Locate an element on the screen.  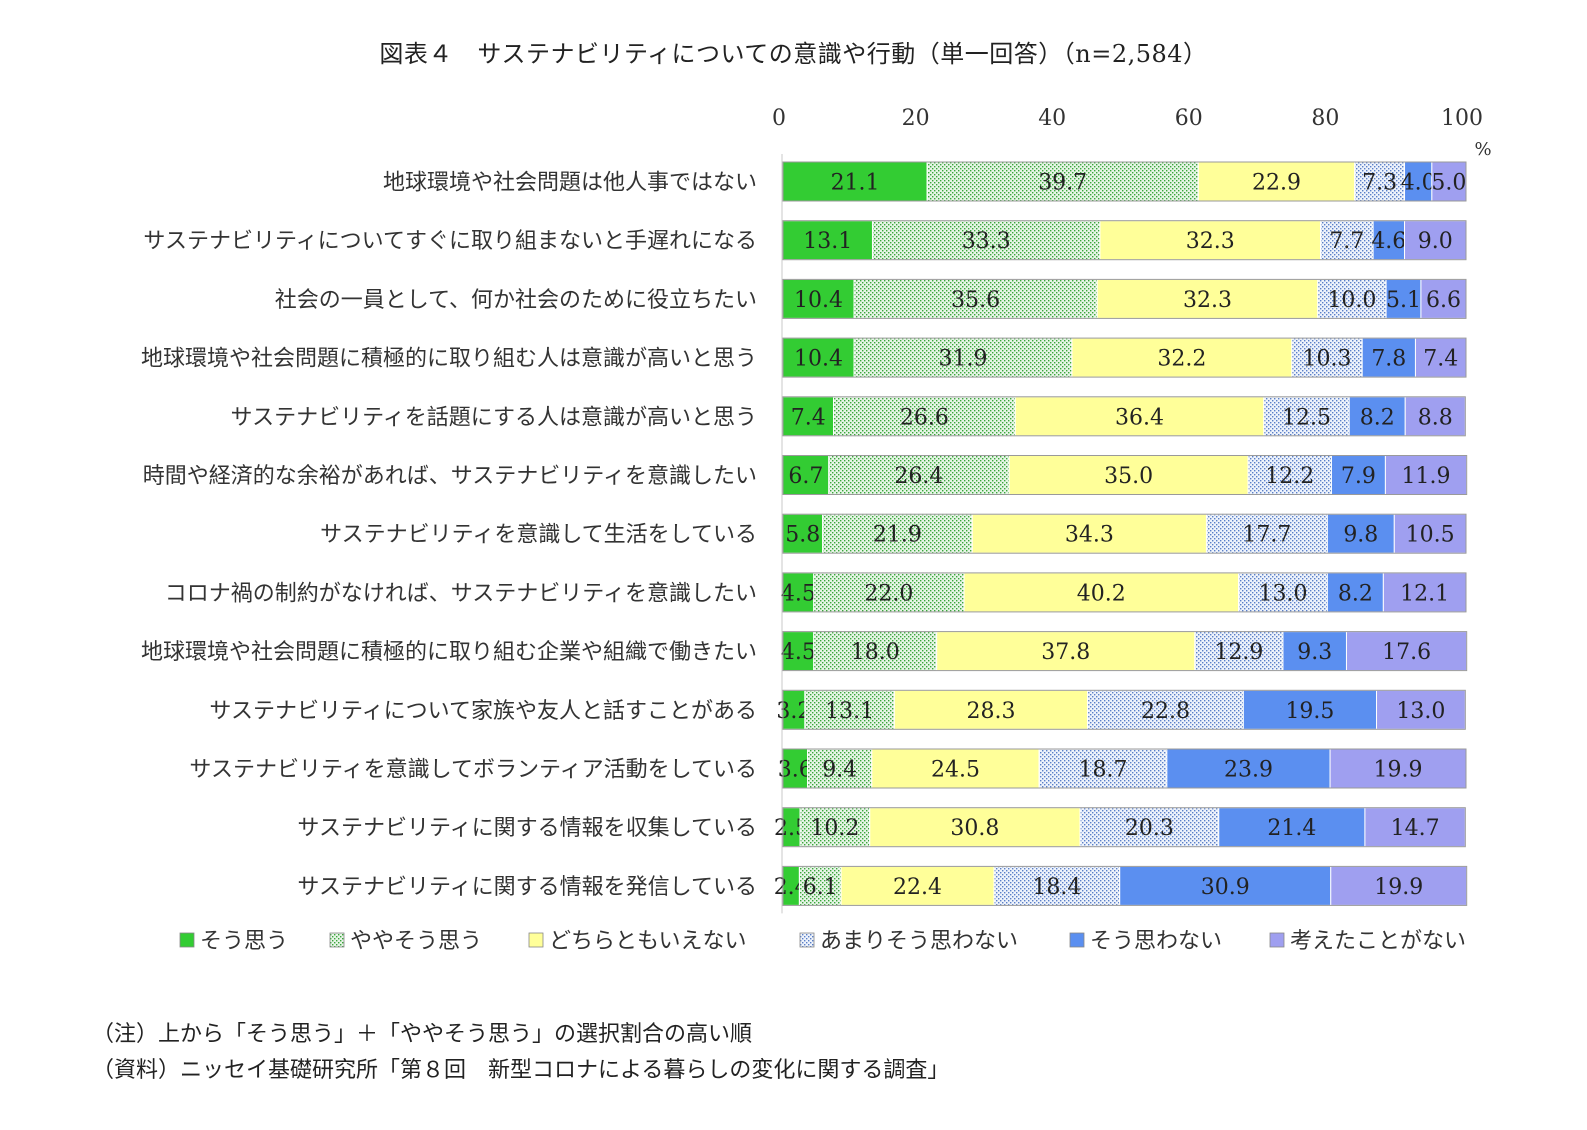
data-label: 26.4 is located at coordinates (918, 476).